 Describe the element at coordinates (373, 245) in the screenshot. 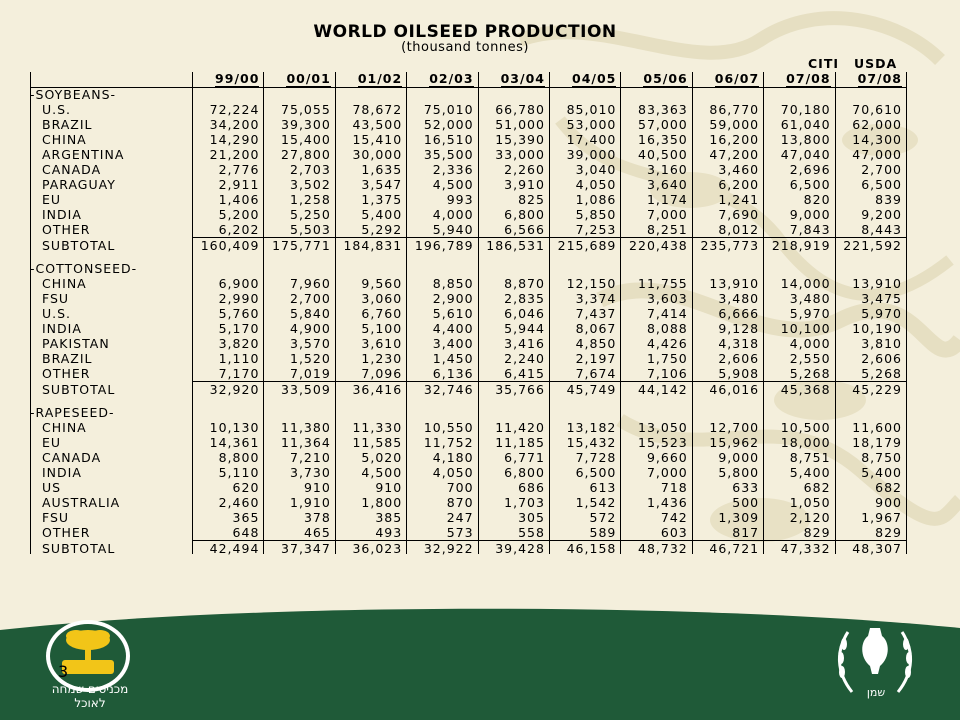

I see `value-cell: 184,831` at that location.